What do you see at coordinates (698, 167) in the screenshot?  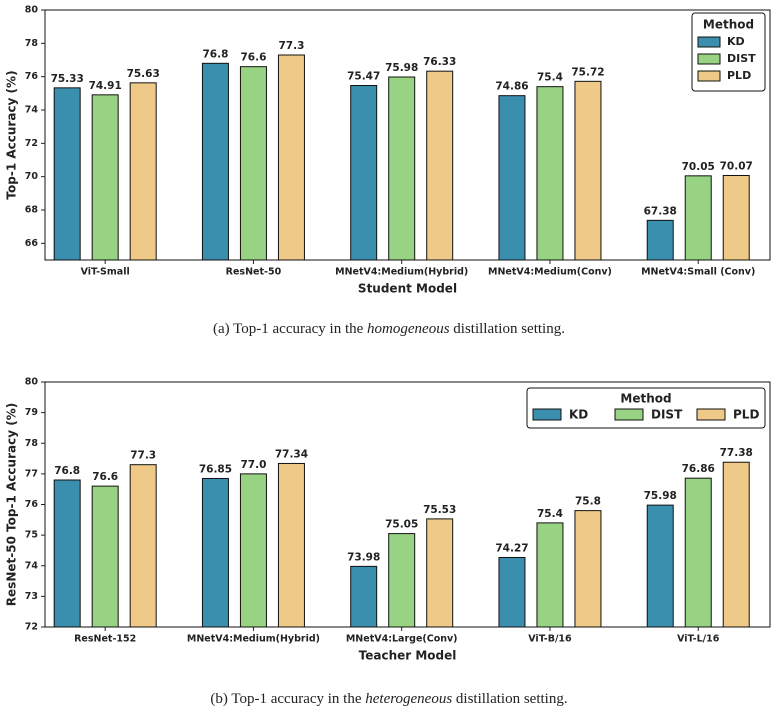 I see `value-label: 70.05` at bounding box center [698, 167].